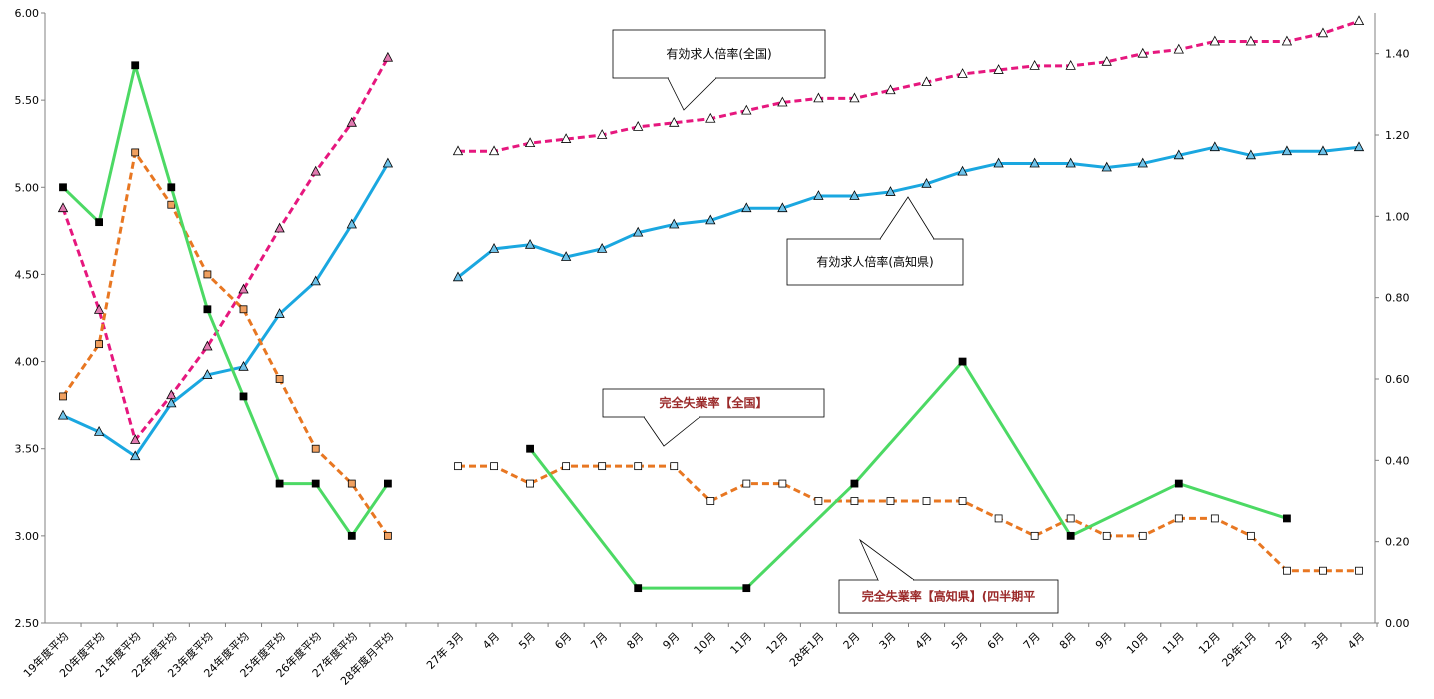 The image size is (1434, 699). I want to click on x-tick-label: 7月, so click(1032, 641).